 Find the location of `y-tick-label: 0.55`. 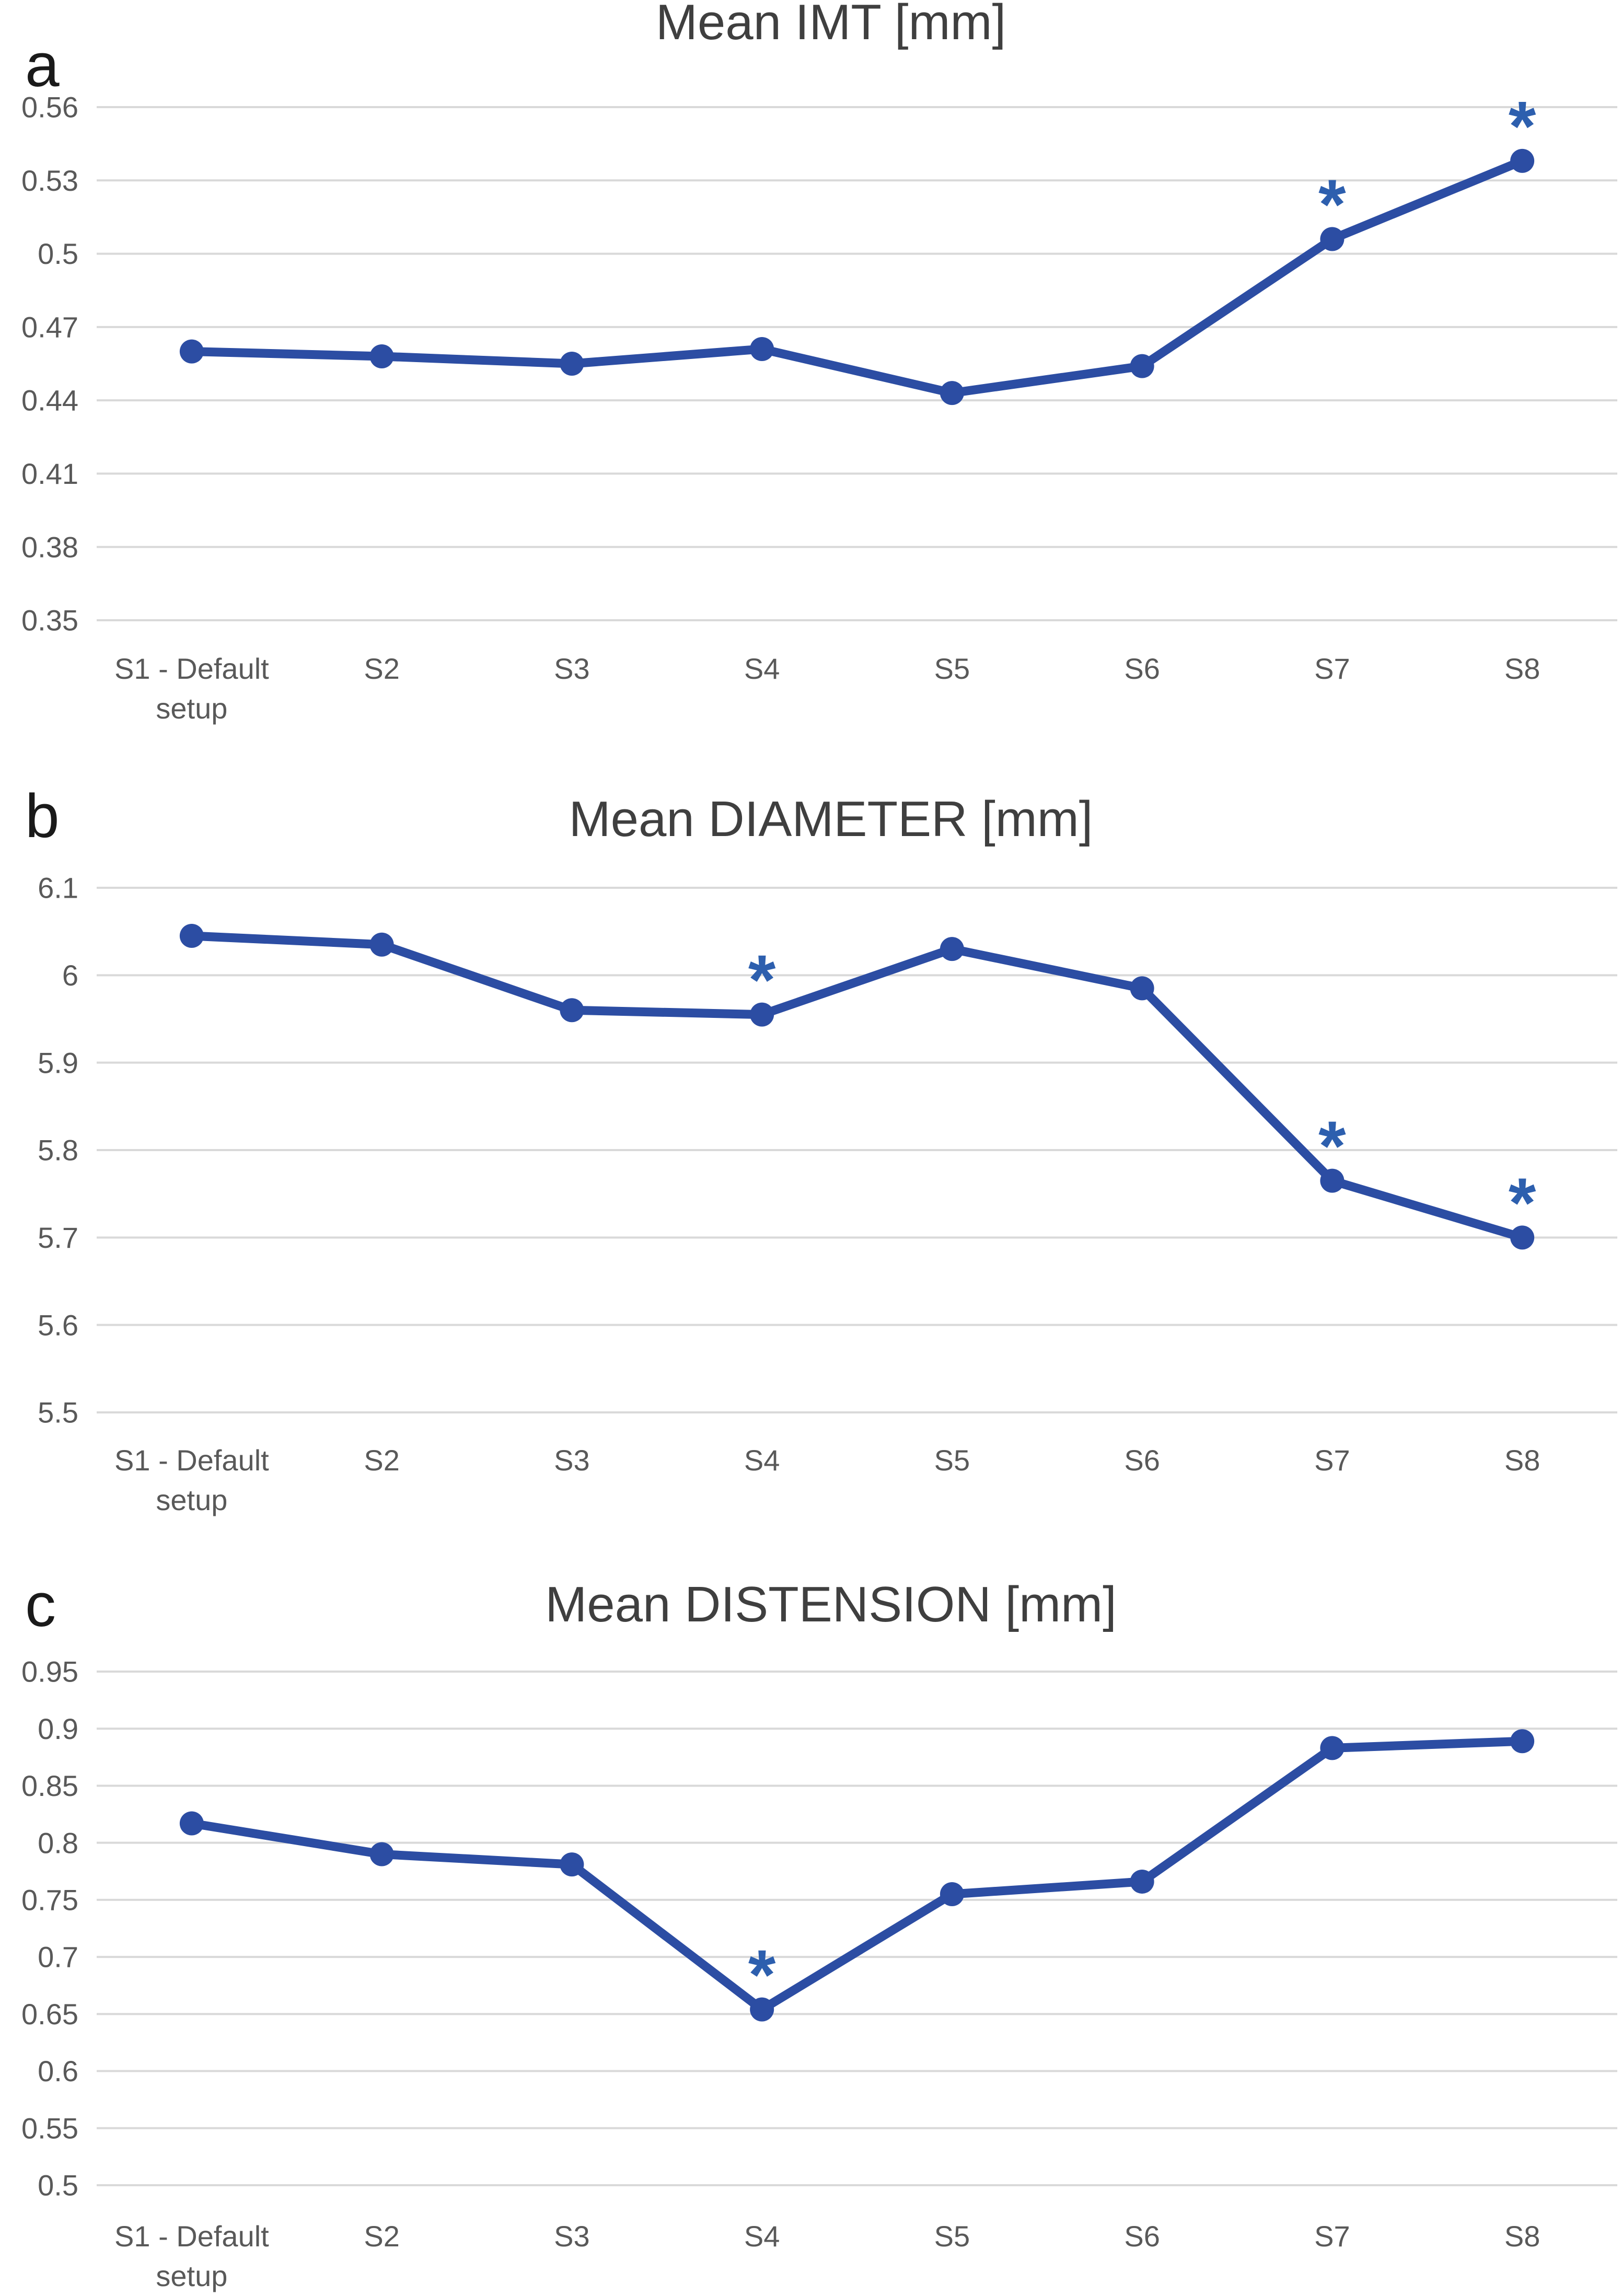

y-tick-label: 0.55 is located at coordinates (50, 2128).